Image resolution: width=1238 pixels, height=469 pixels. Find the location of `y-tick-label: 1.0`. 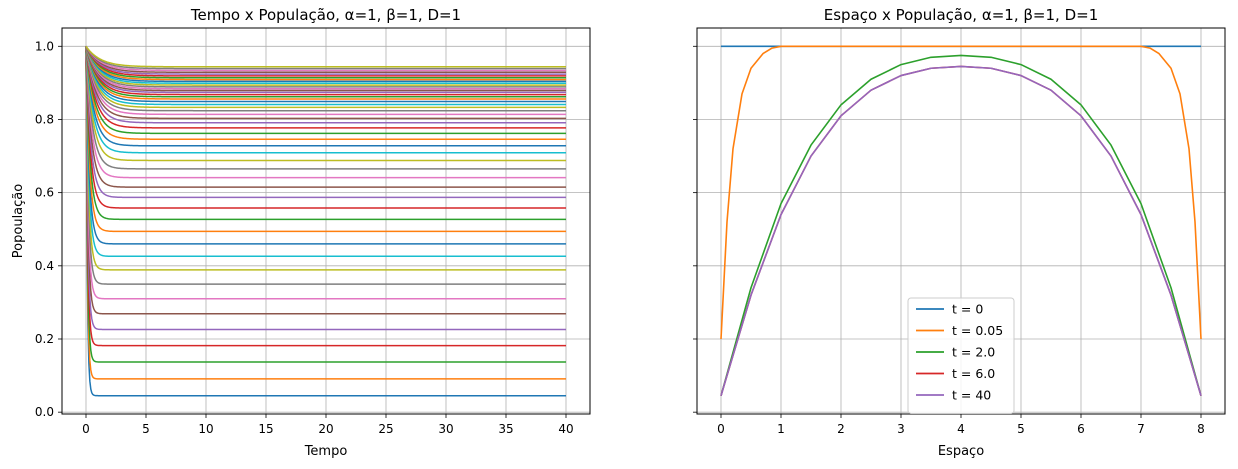

y-tick-label: 1.0 is located at coordinates (44, 46).